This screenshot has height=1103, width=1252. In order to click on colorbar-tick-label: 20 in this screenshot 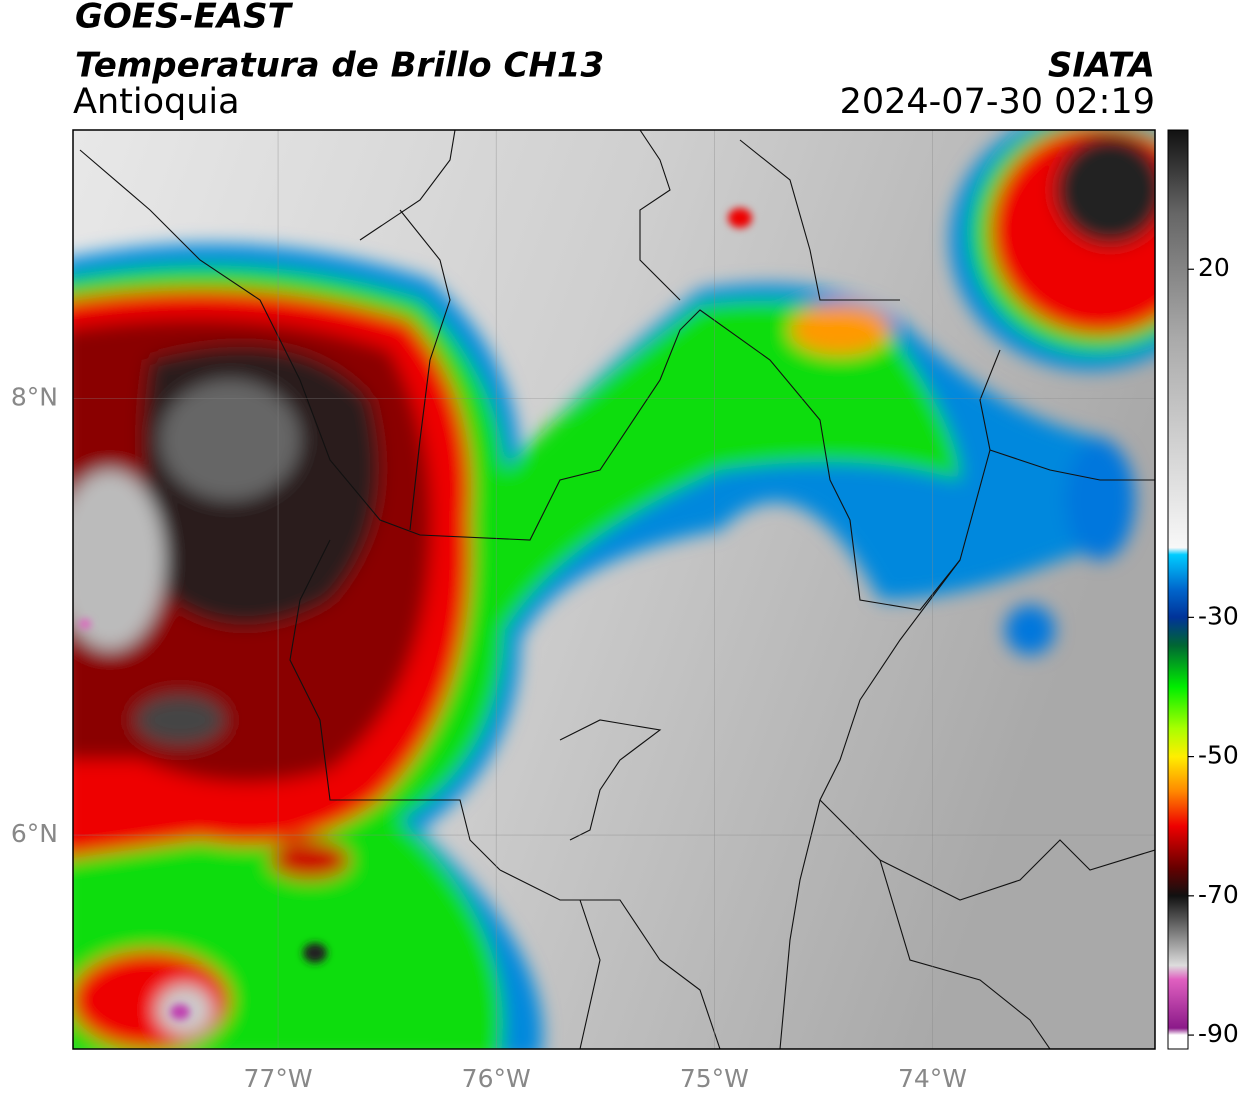, I will do `click(1214, 267)`.